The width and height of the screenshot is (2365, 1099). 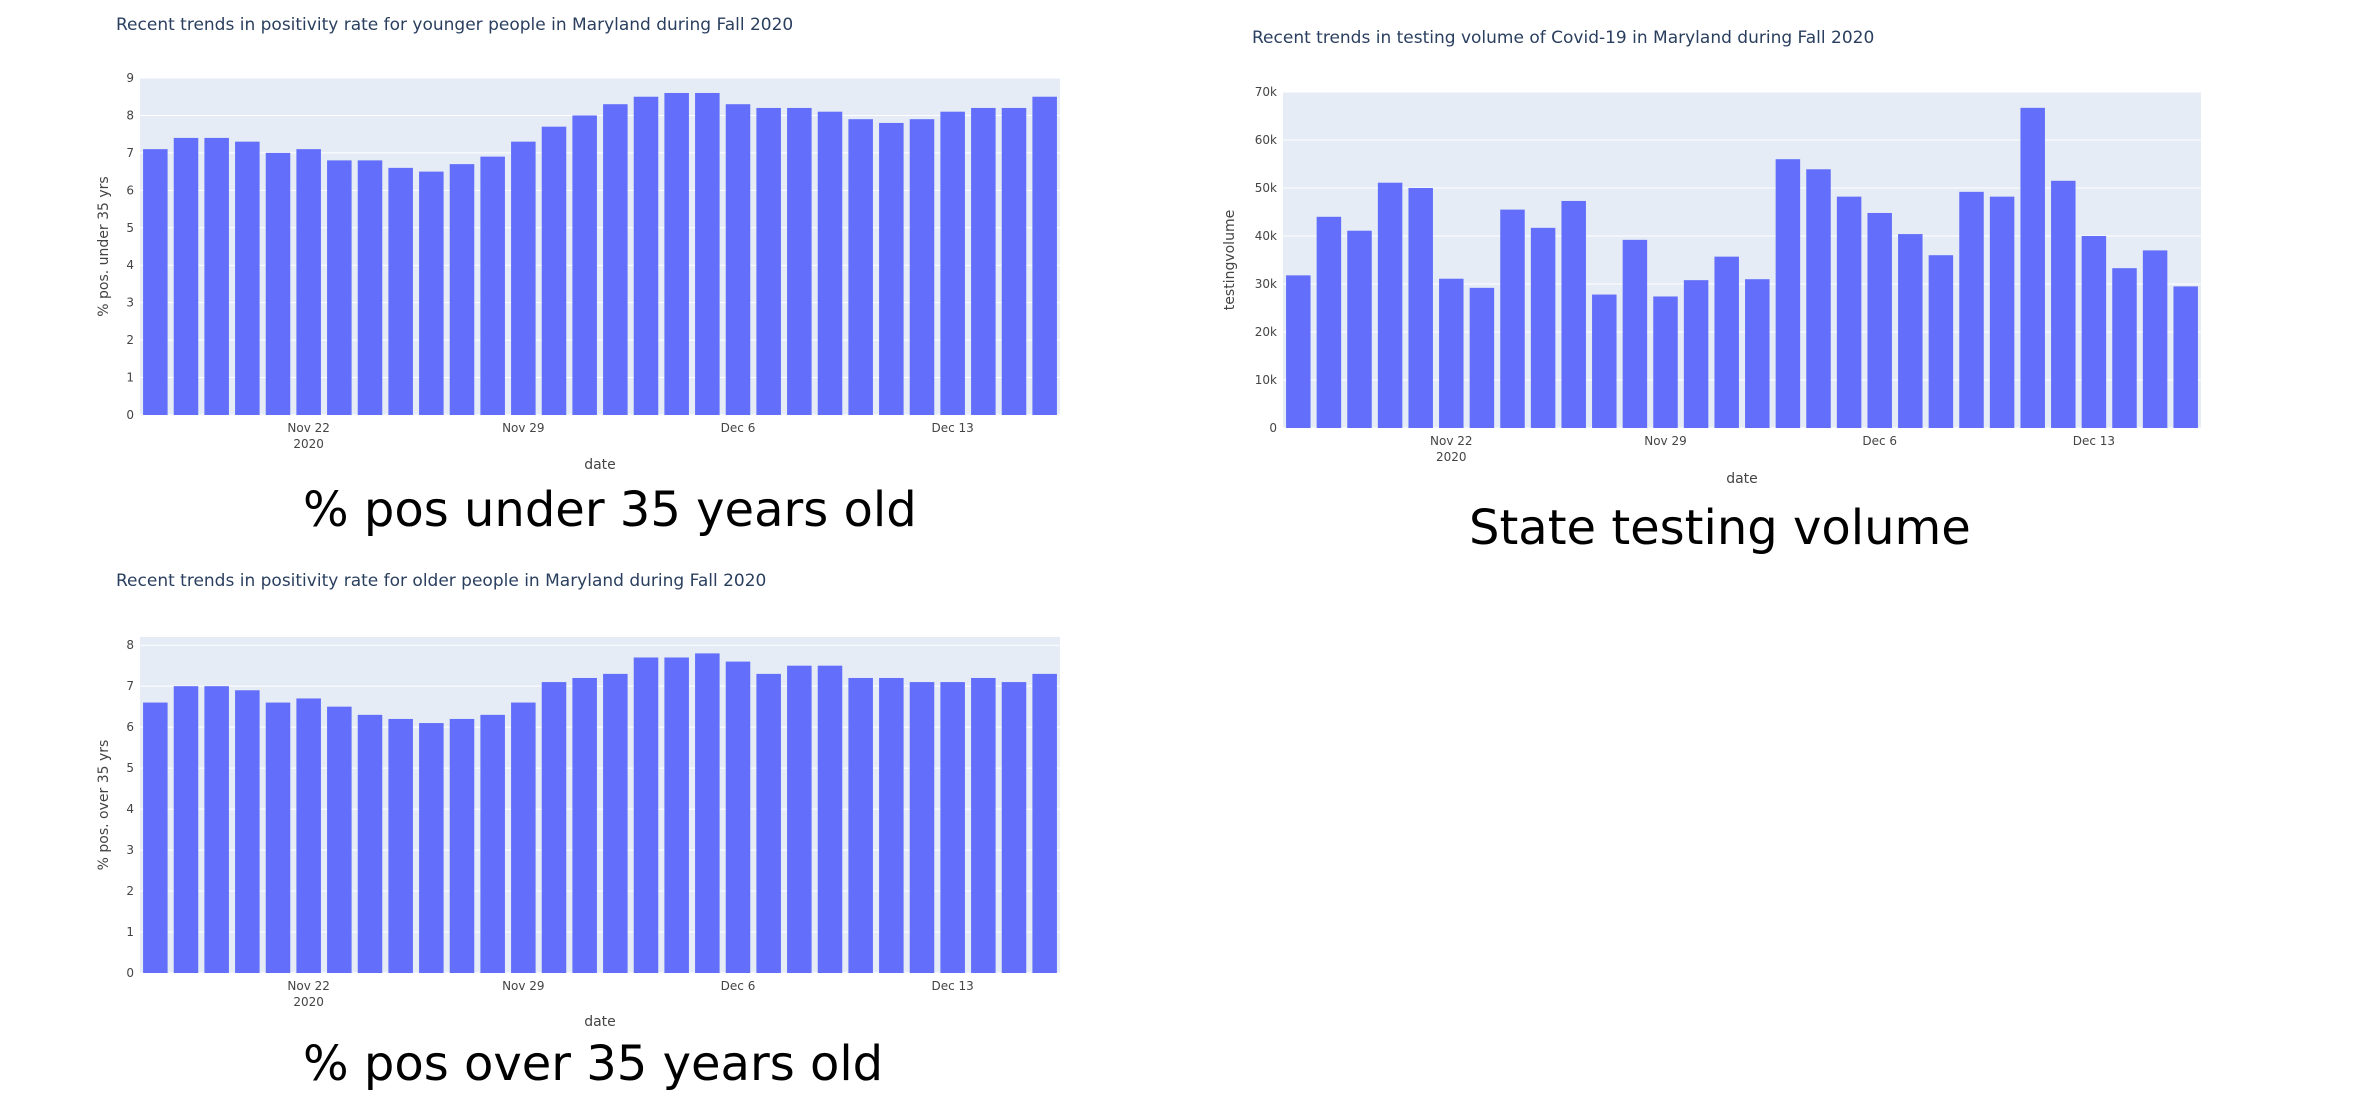 What do you see at coordinates (738, 428) in the screenshot?
I see `young-x-tick-label: Dec 6` at bounding box center [738, 428].